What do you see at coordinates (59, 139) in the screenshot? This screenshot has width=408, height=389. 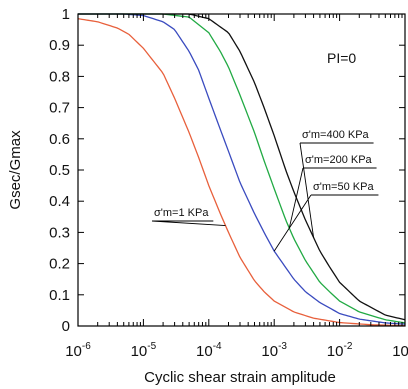 I see `y-tick-label: 0.6` at bounding box center [59, 139].